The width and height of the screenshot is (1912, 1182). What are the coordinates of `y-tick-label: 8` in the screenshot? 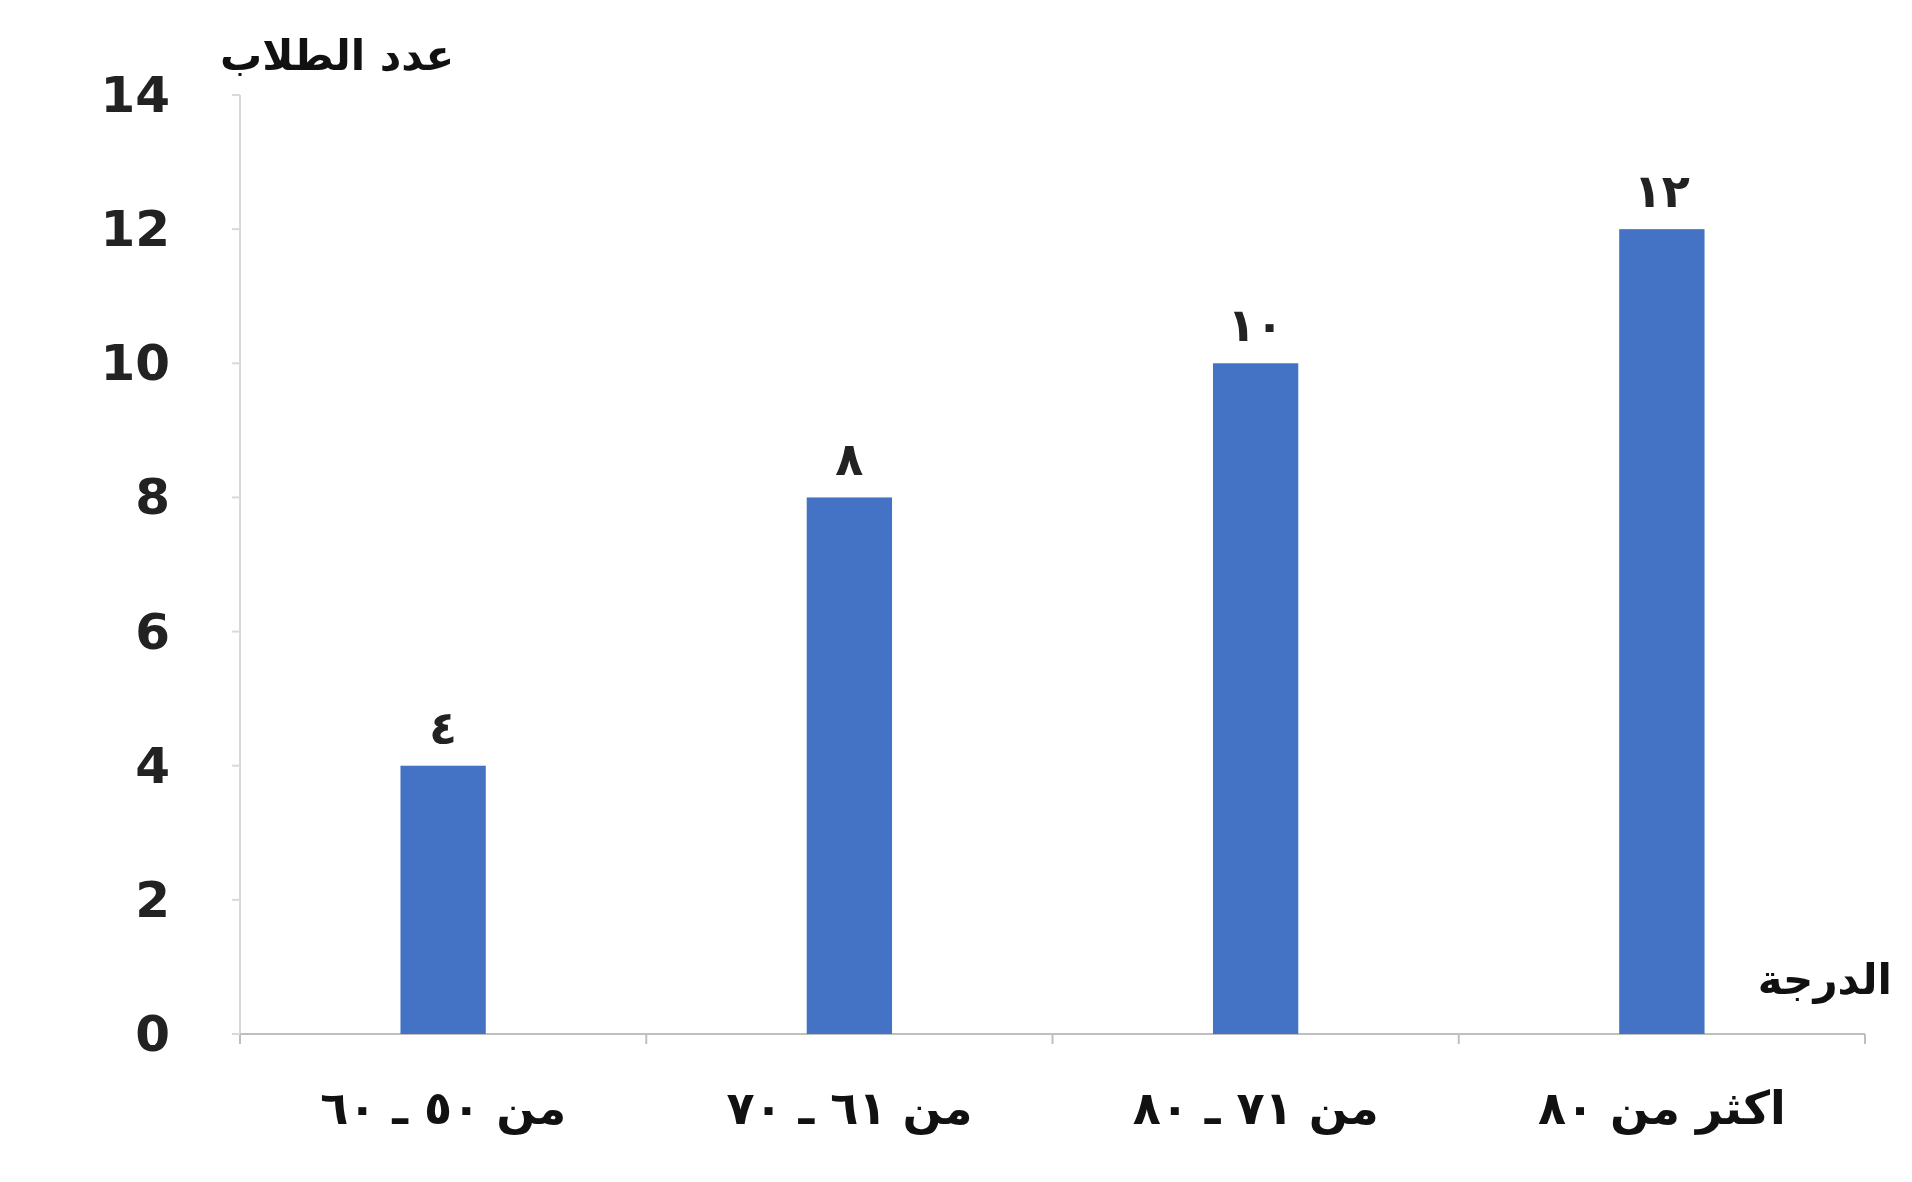 It's located at (152, 497).